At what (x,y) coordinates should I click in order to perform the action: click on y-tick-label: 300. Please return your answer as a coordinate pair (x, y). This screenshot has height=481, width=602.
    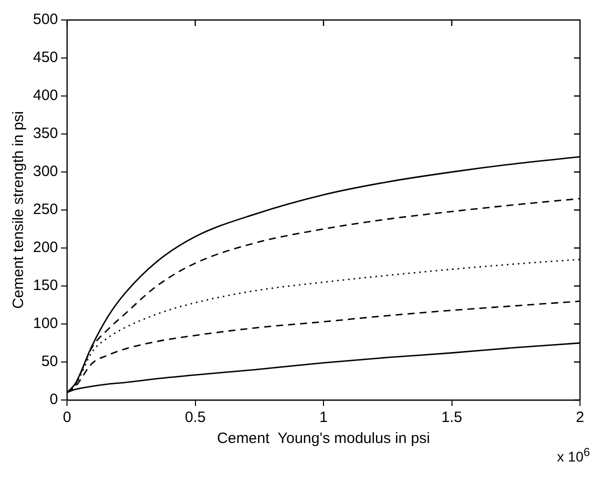
    Looking at the image, I should click on (45, 171).